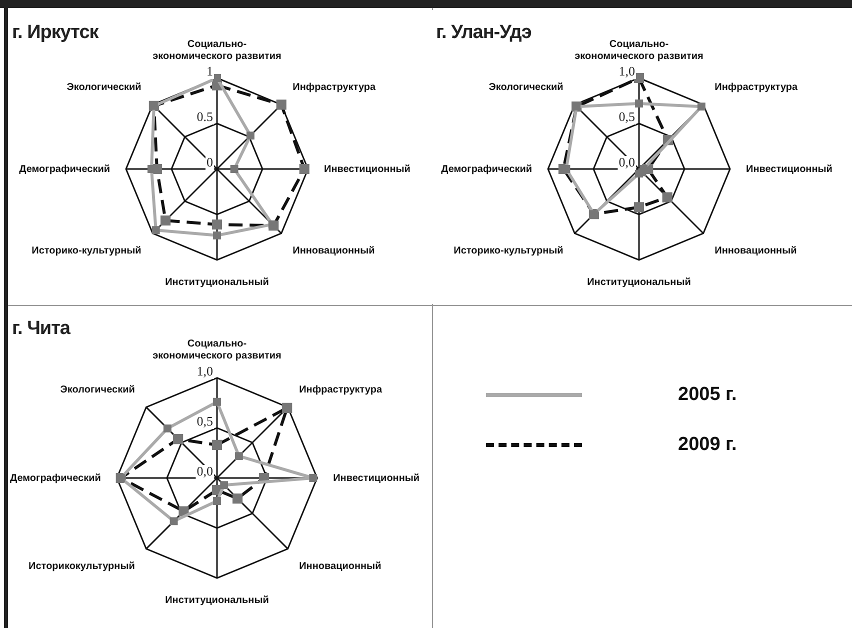 This screenshot has height=628, width=852. Describe the element at coordinates (707, 445) in the screenshot. I see `text: 2009 г.` at that location.